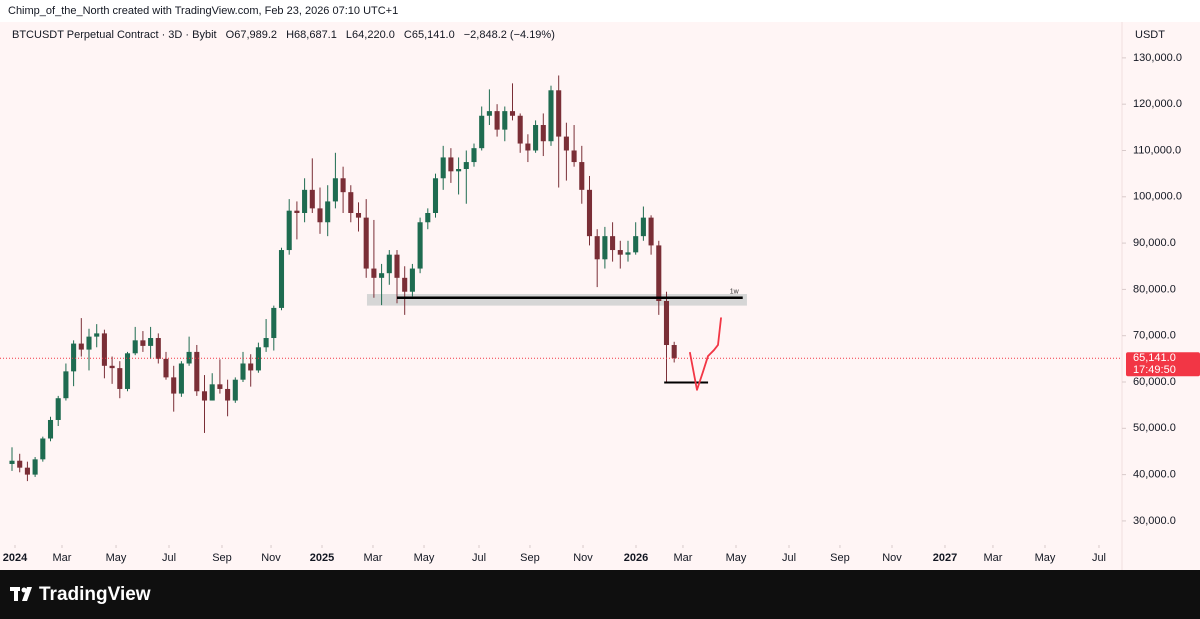 The image size is (1200, 619). I want to click on legend-change: −2,848.2 (−4.19%), so click(509, 35).